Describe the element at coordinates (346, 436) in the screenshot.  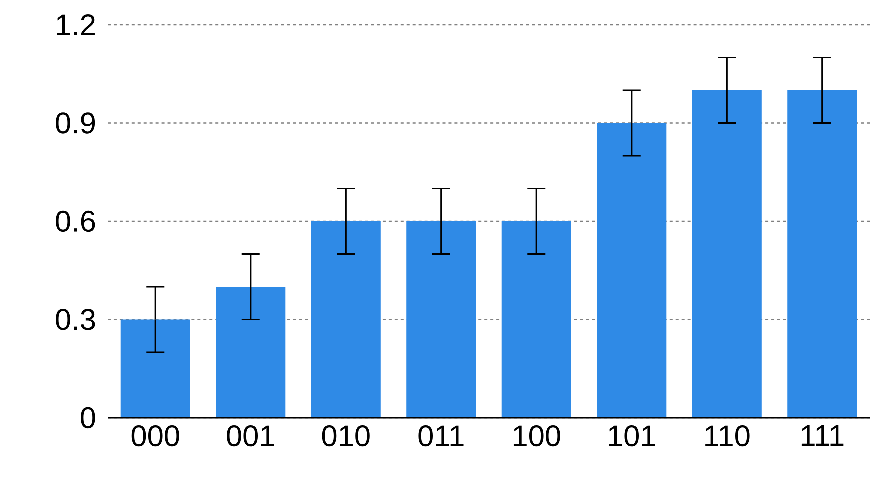
I see `x-tick-label: 010` at that location.